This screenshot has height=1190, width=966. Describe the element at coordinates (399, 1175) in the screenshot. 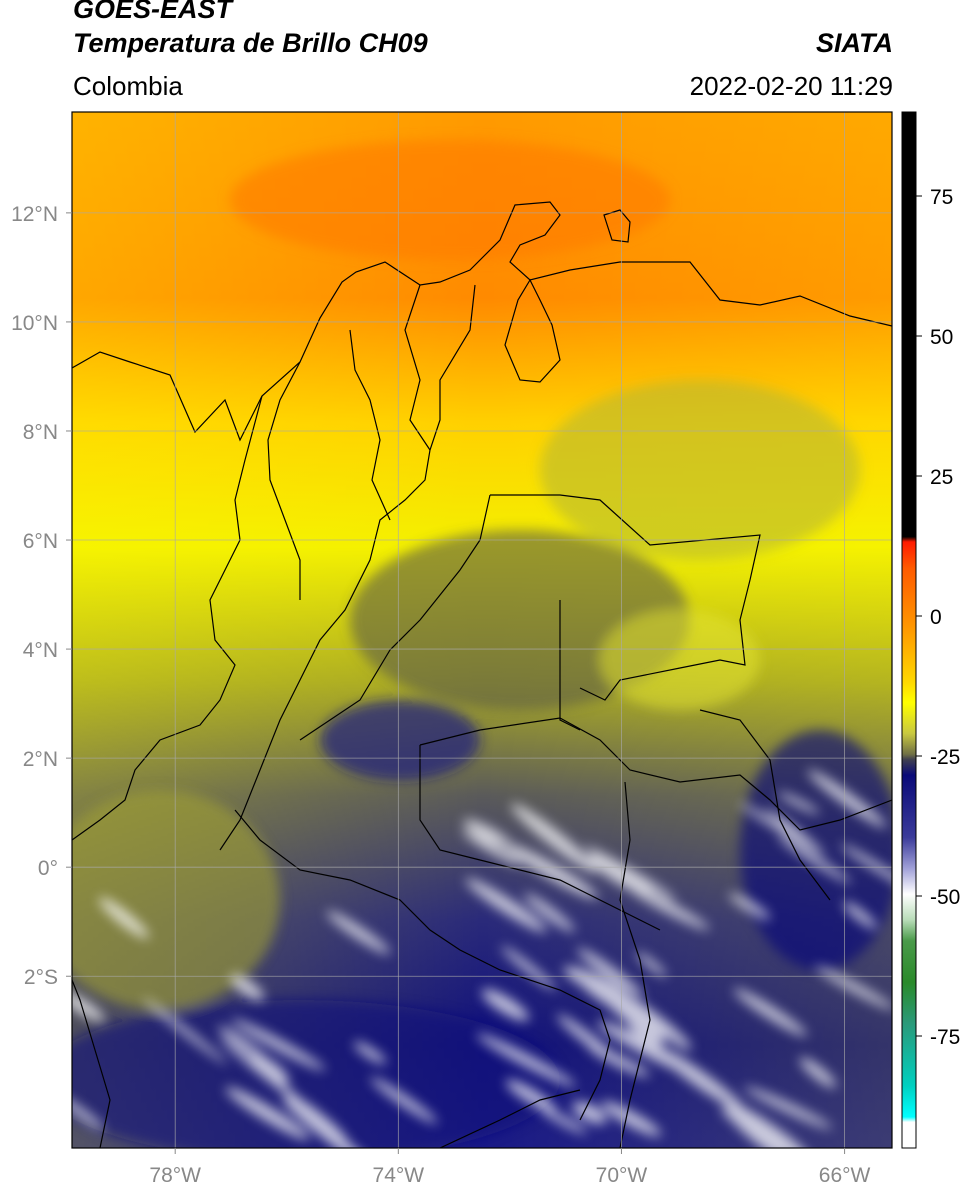

I see `lon-tick-label: 74°W` at that location.